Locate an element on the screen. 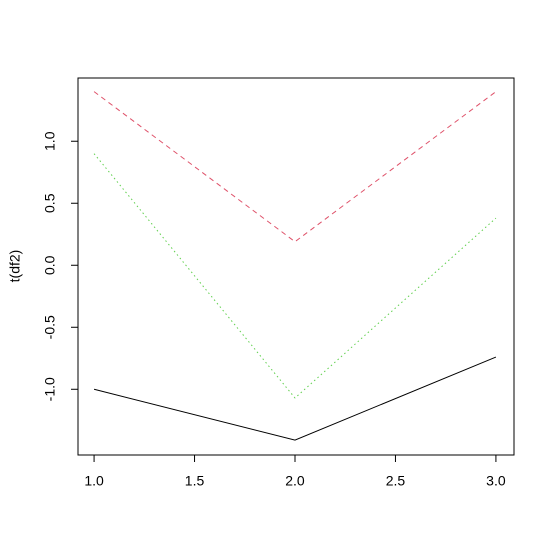  y-tick-label: 1.0 is located at coordinates (50, 141).